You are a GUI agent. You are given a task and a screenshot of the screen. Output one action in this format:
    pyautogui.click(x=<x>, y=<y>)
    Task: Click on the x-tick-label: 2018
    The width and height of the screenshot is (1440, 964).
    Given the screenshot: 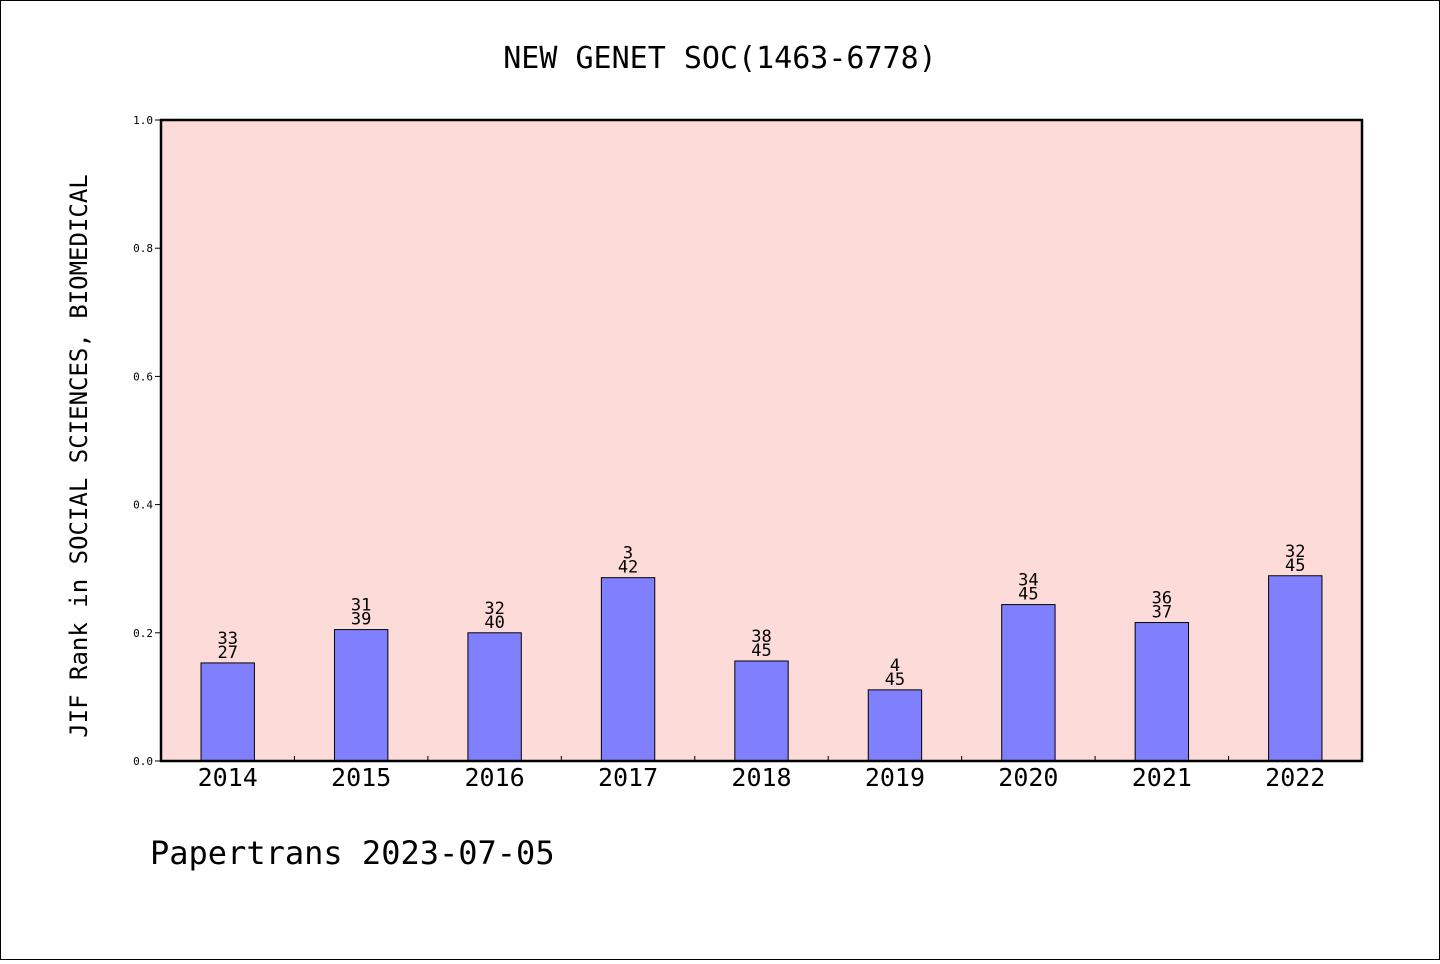 What is the action you would take?
    pyautogui.click(x=761, y=777)
    